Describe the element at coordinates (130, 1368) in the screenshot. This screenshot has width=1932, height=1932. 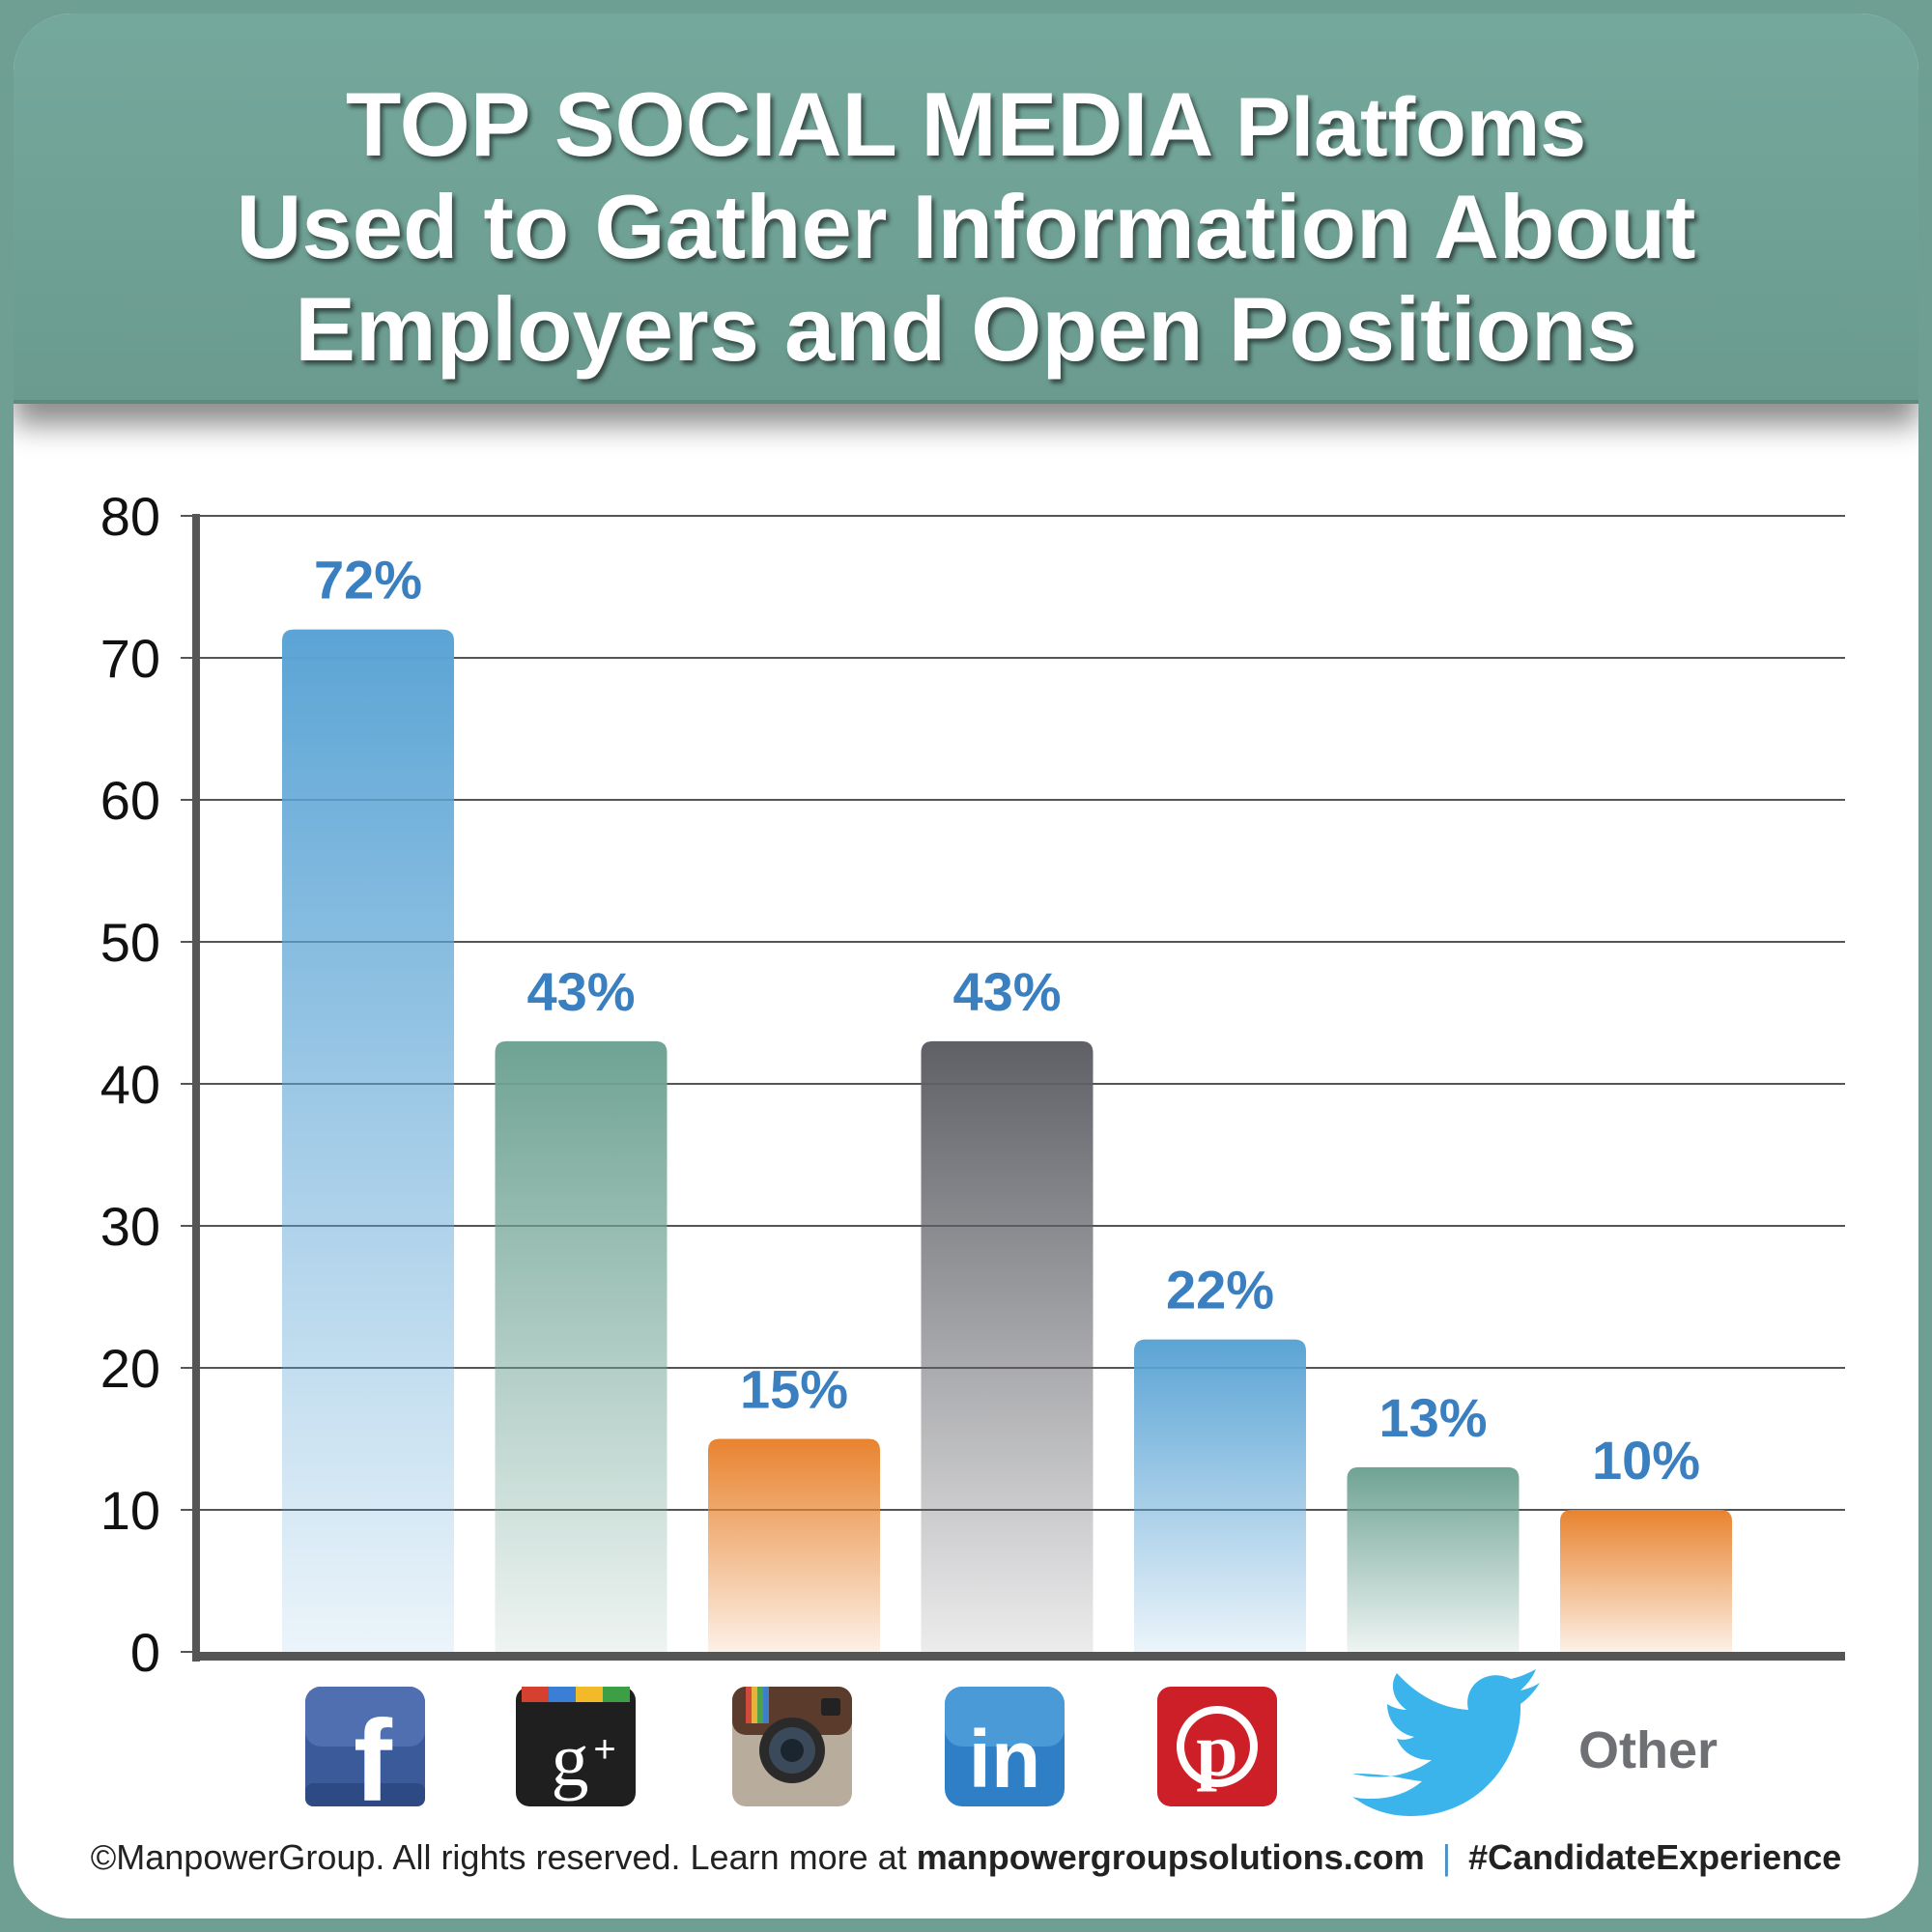
I see `y-tick-label: 20` at that location.